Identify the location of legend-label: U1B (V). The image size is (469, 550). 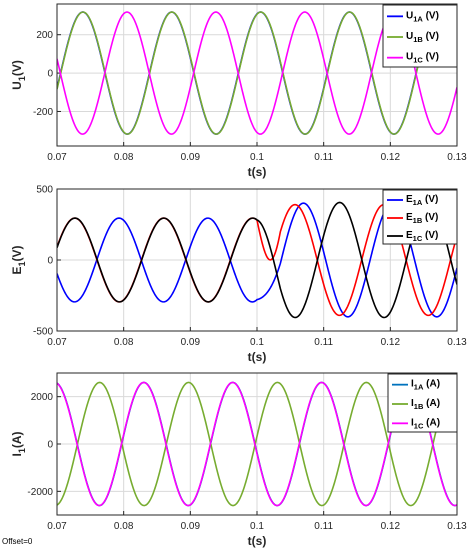
(422, 37).